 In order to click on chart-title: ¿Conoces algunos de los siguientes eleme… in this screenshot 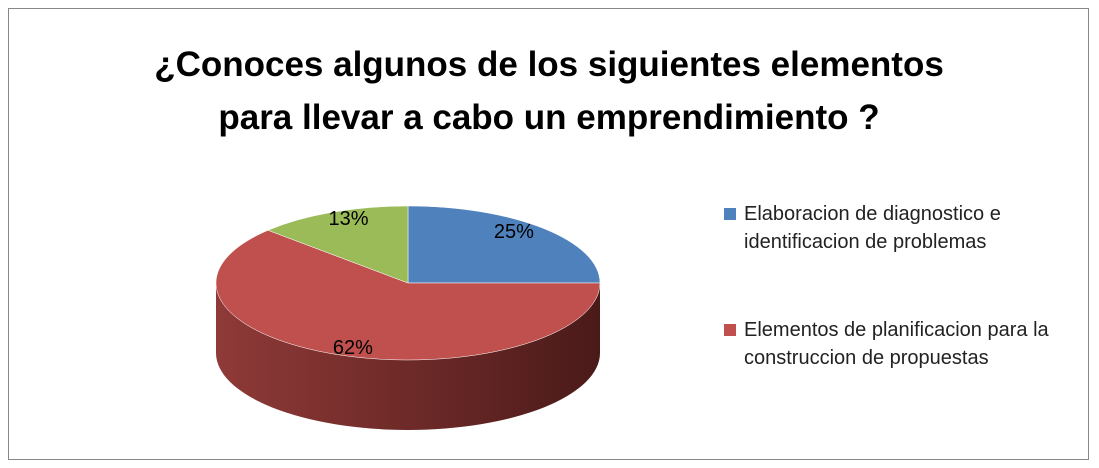, I will do `click(549, 91)`.